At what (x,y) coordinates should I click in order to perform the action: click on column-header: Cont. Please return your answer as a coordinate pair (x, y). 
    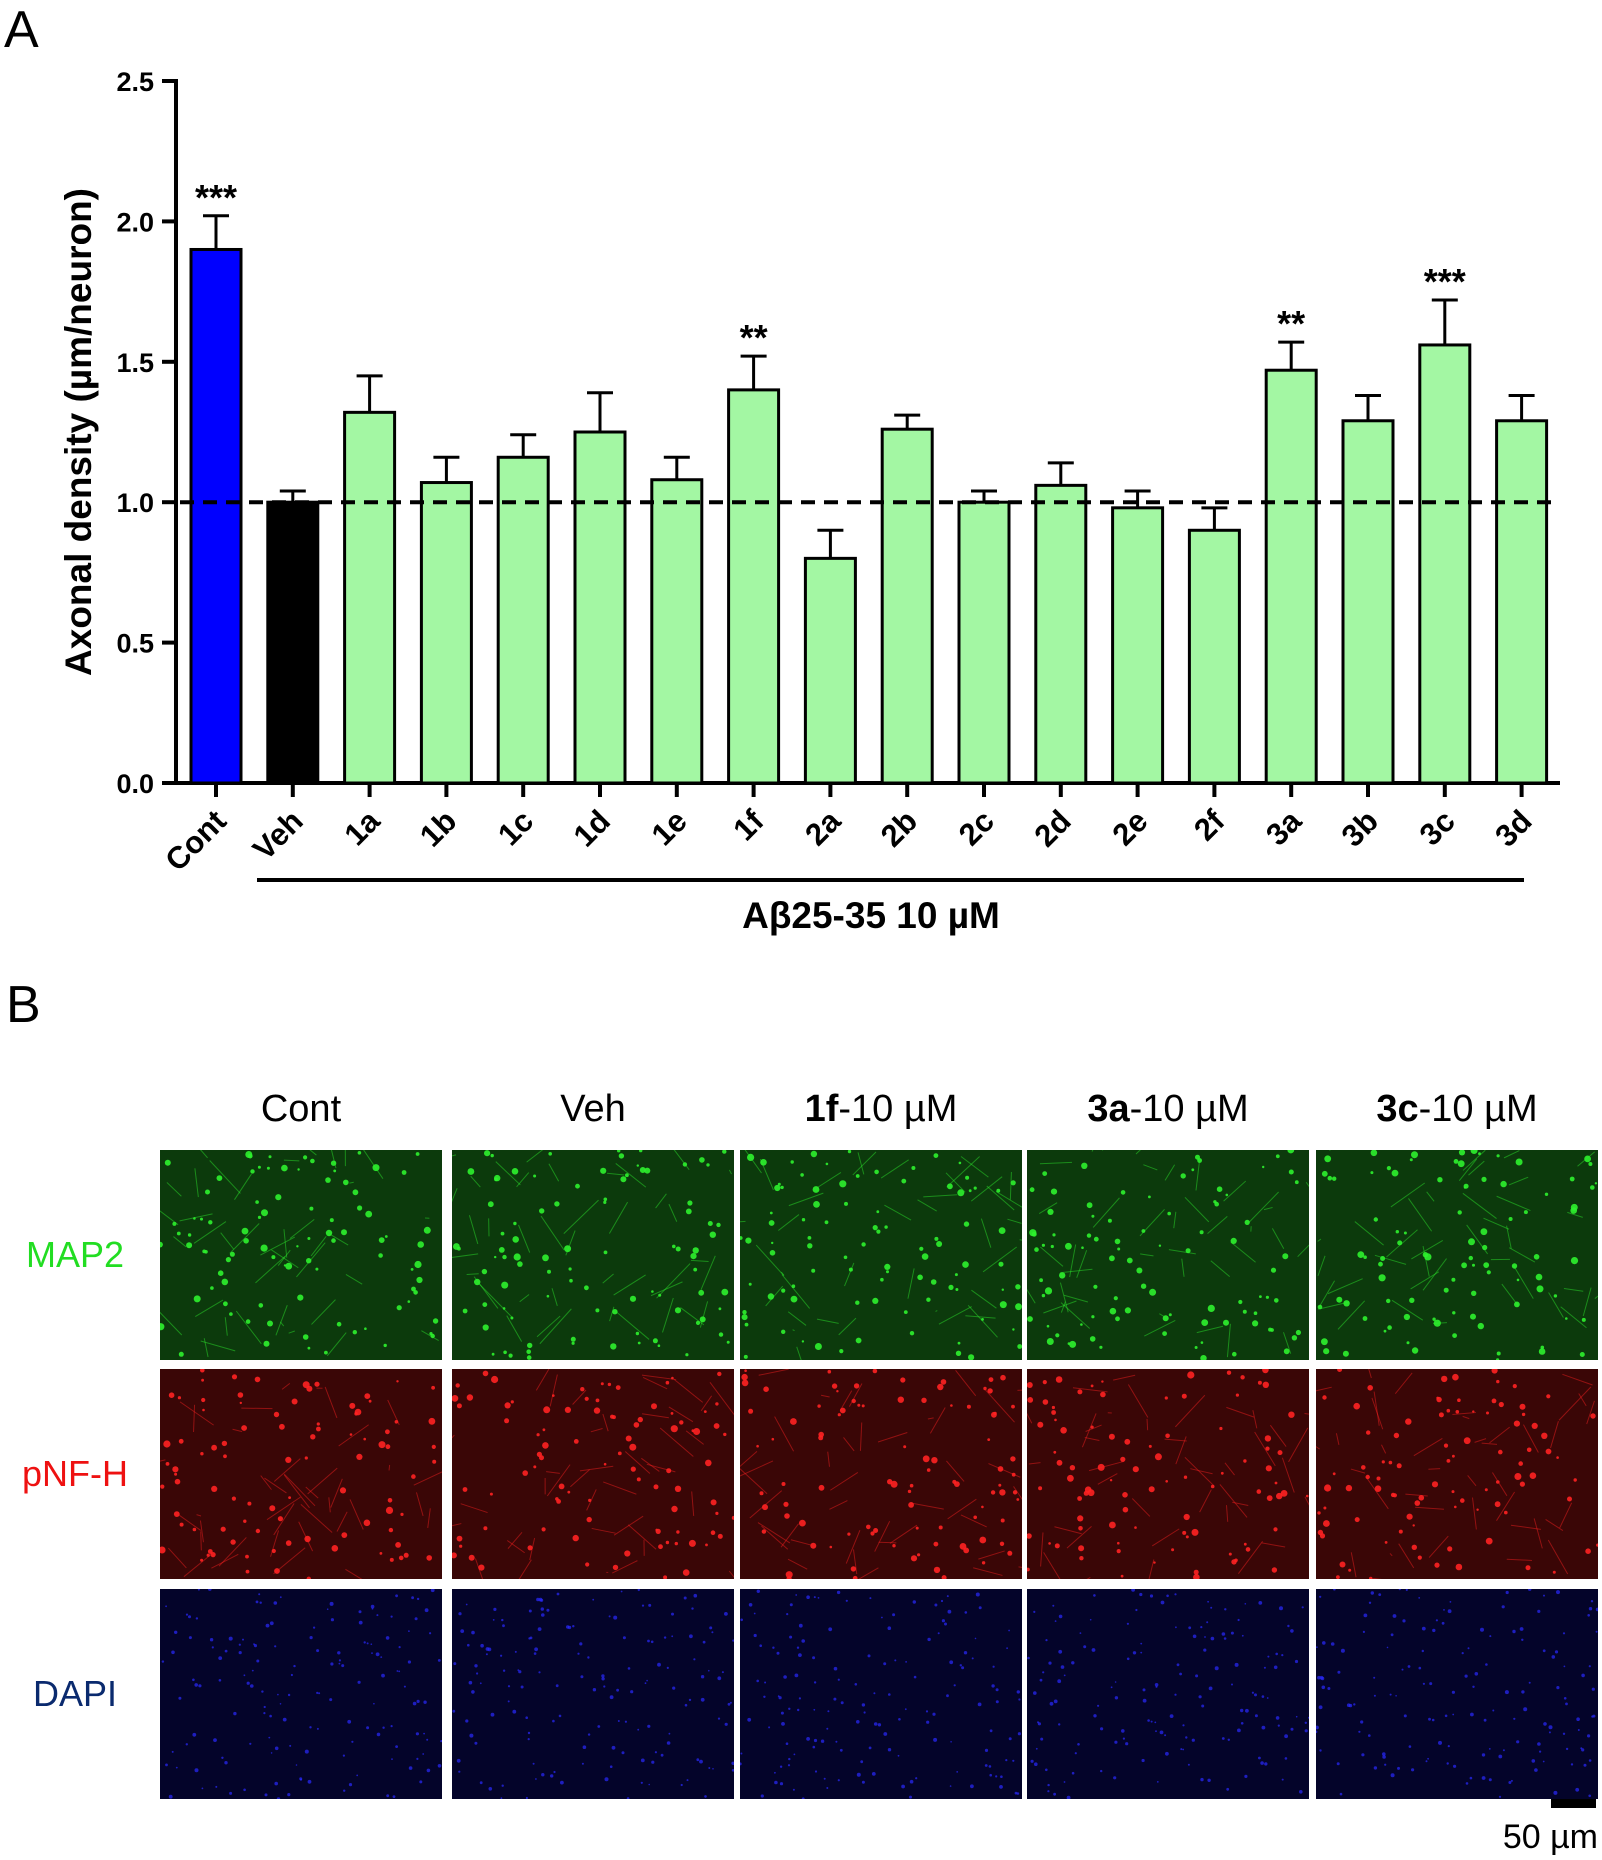
    Looking at the image, I should click on (301, 1113).